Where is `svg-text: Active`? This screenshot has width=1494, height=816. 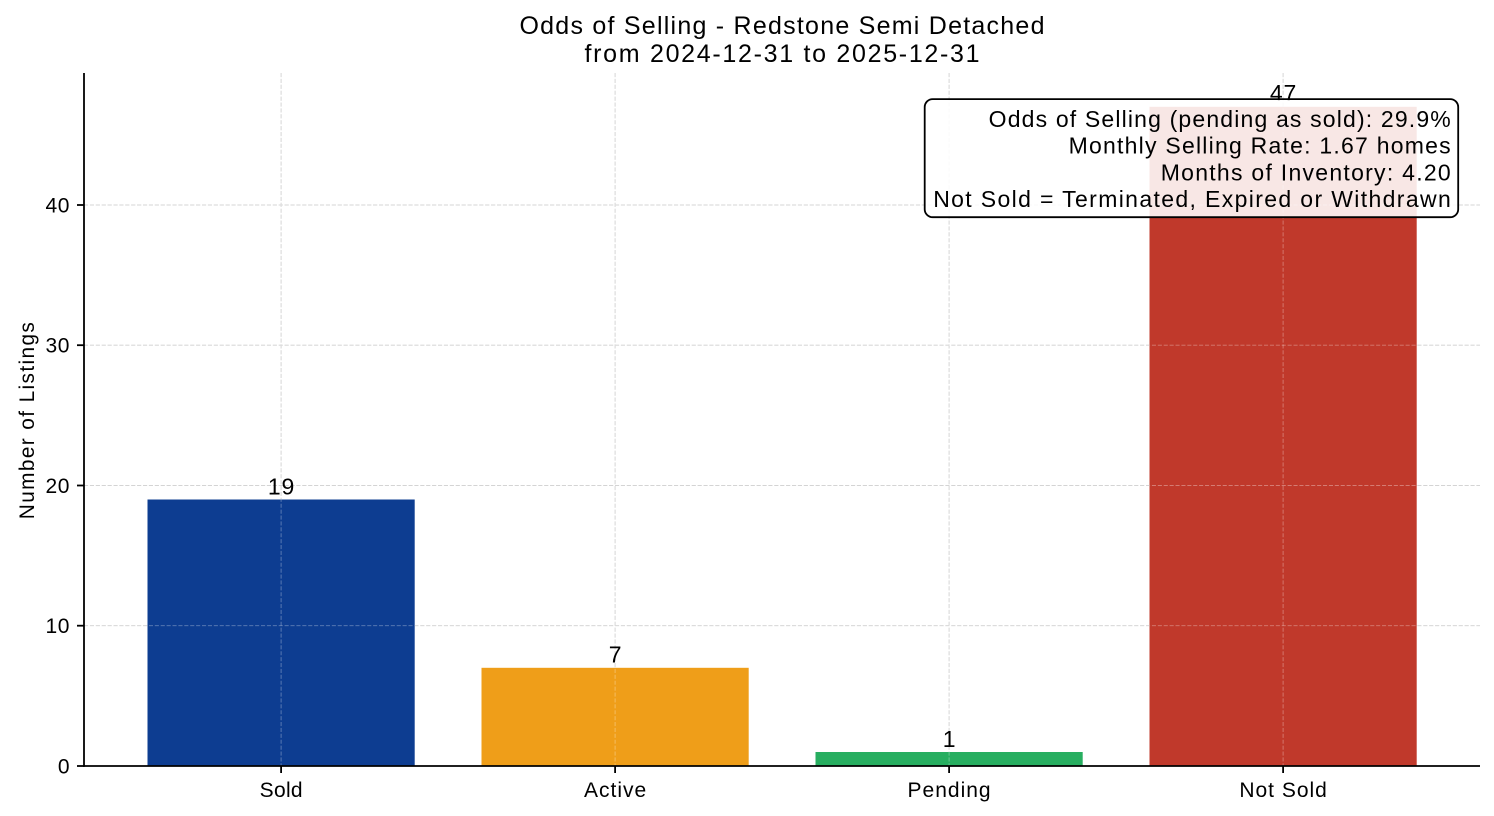 svg-text: Active is located at coordinates (615, 790).